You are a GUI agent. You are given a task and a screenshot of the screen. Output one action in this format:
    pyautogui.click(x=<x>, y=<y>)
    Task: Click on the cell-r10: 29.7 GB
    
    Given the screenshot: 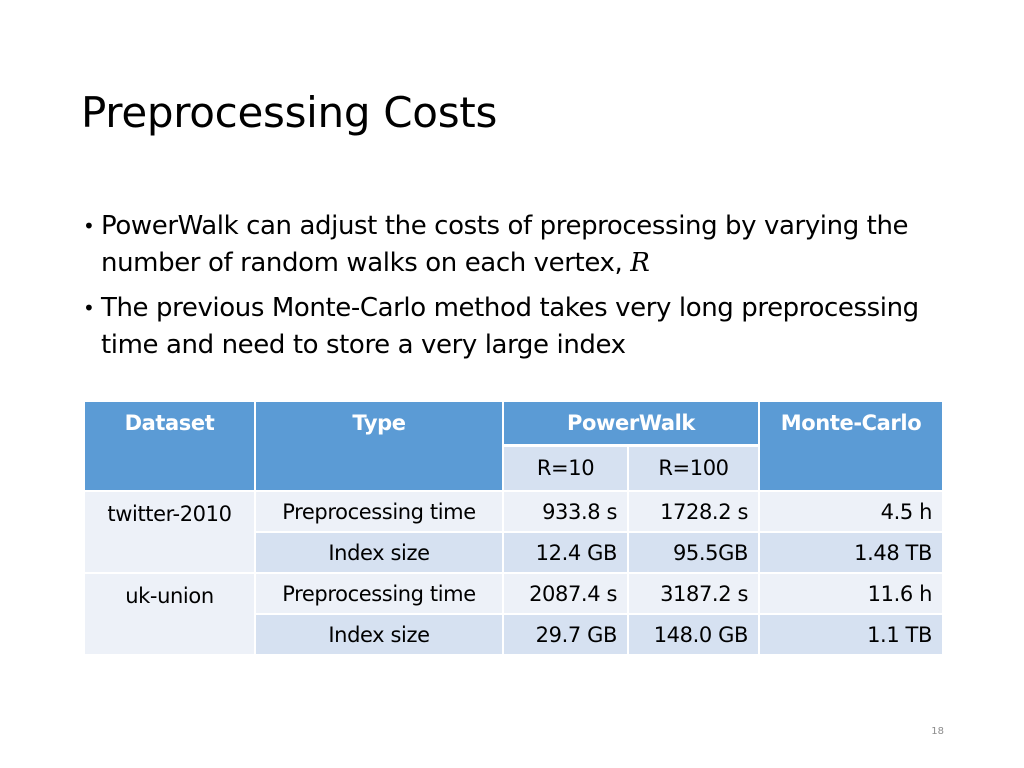 What is the action you would take?
    pyautogui.click(x=565, y=634)
    